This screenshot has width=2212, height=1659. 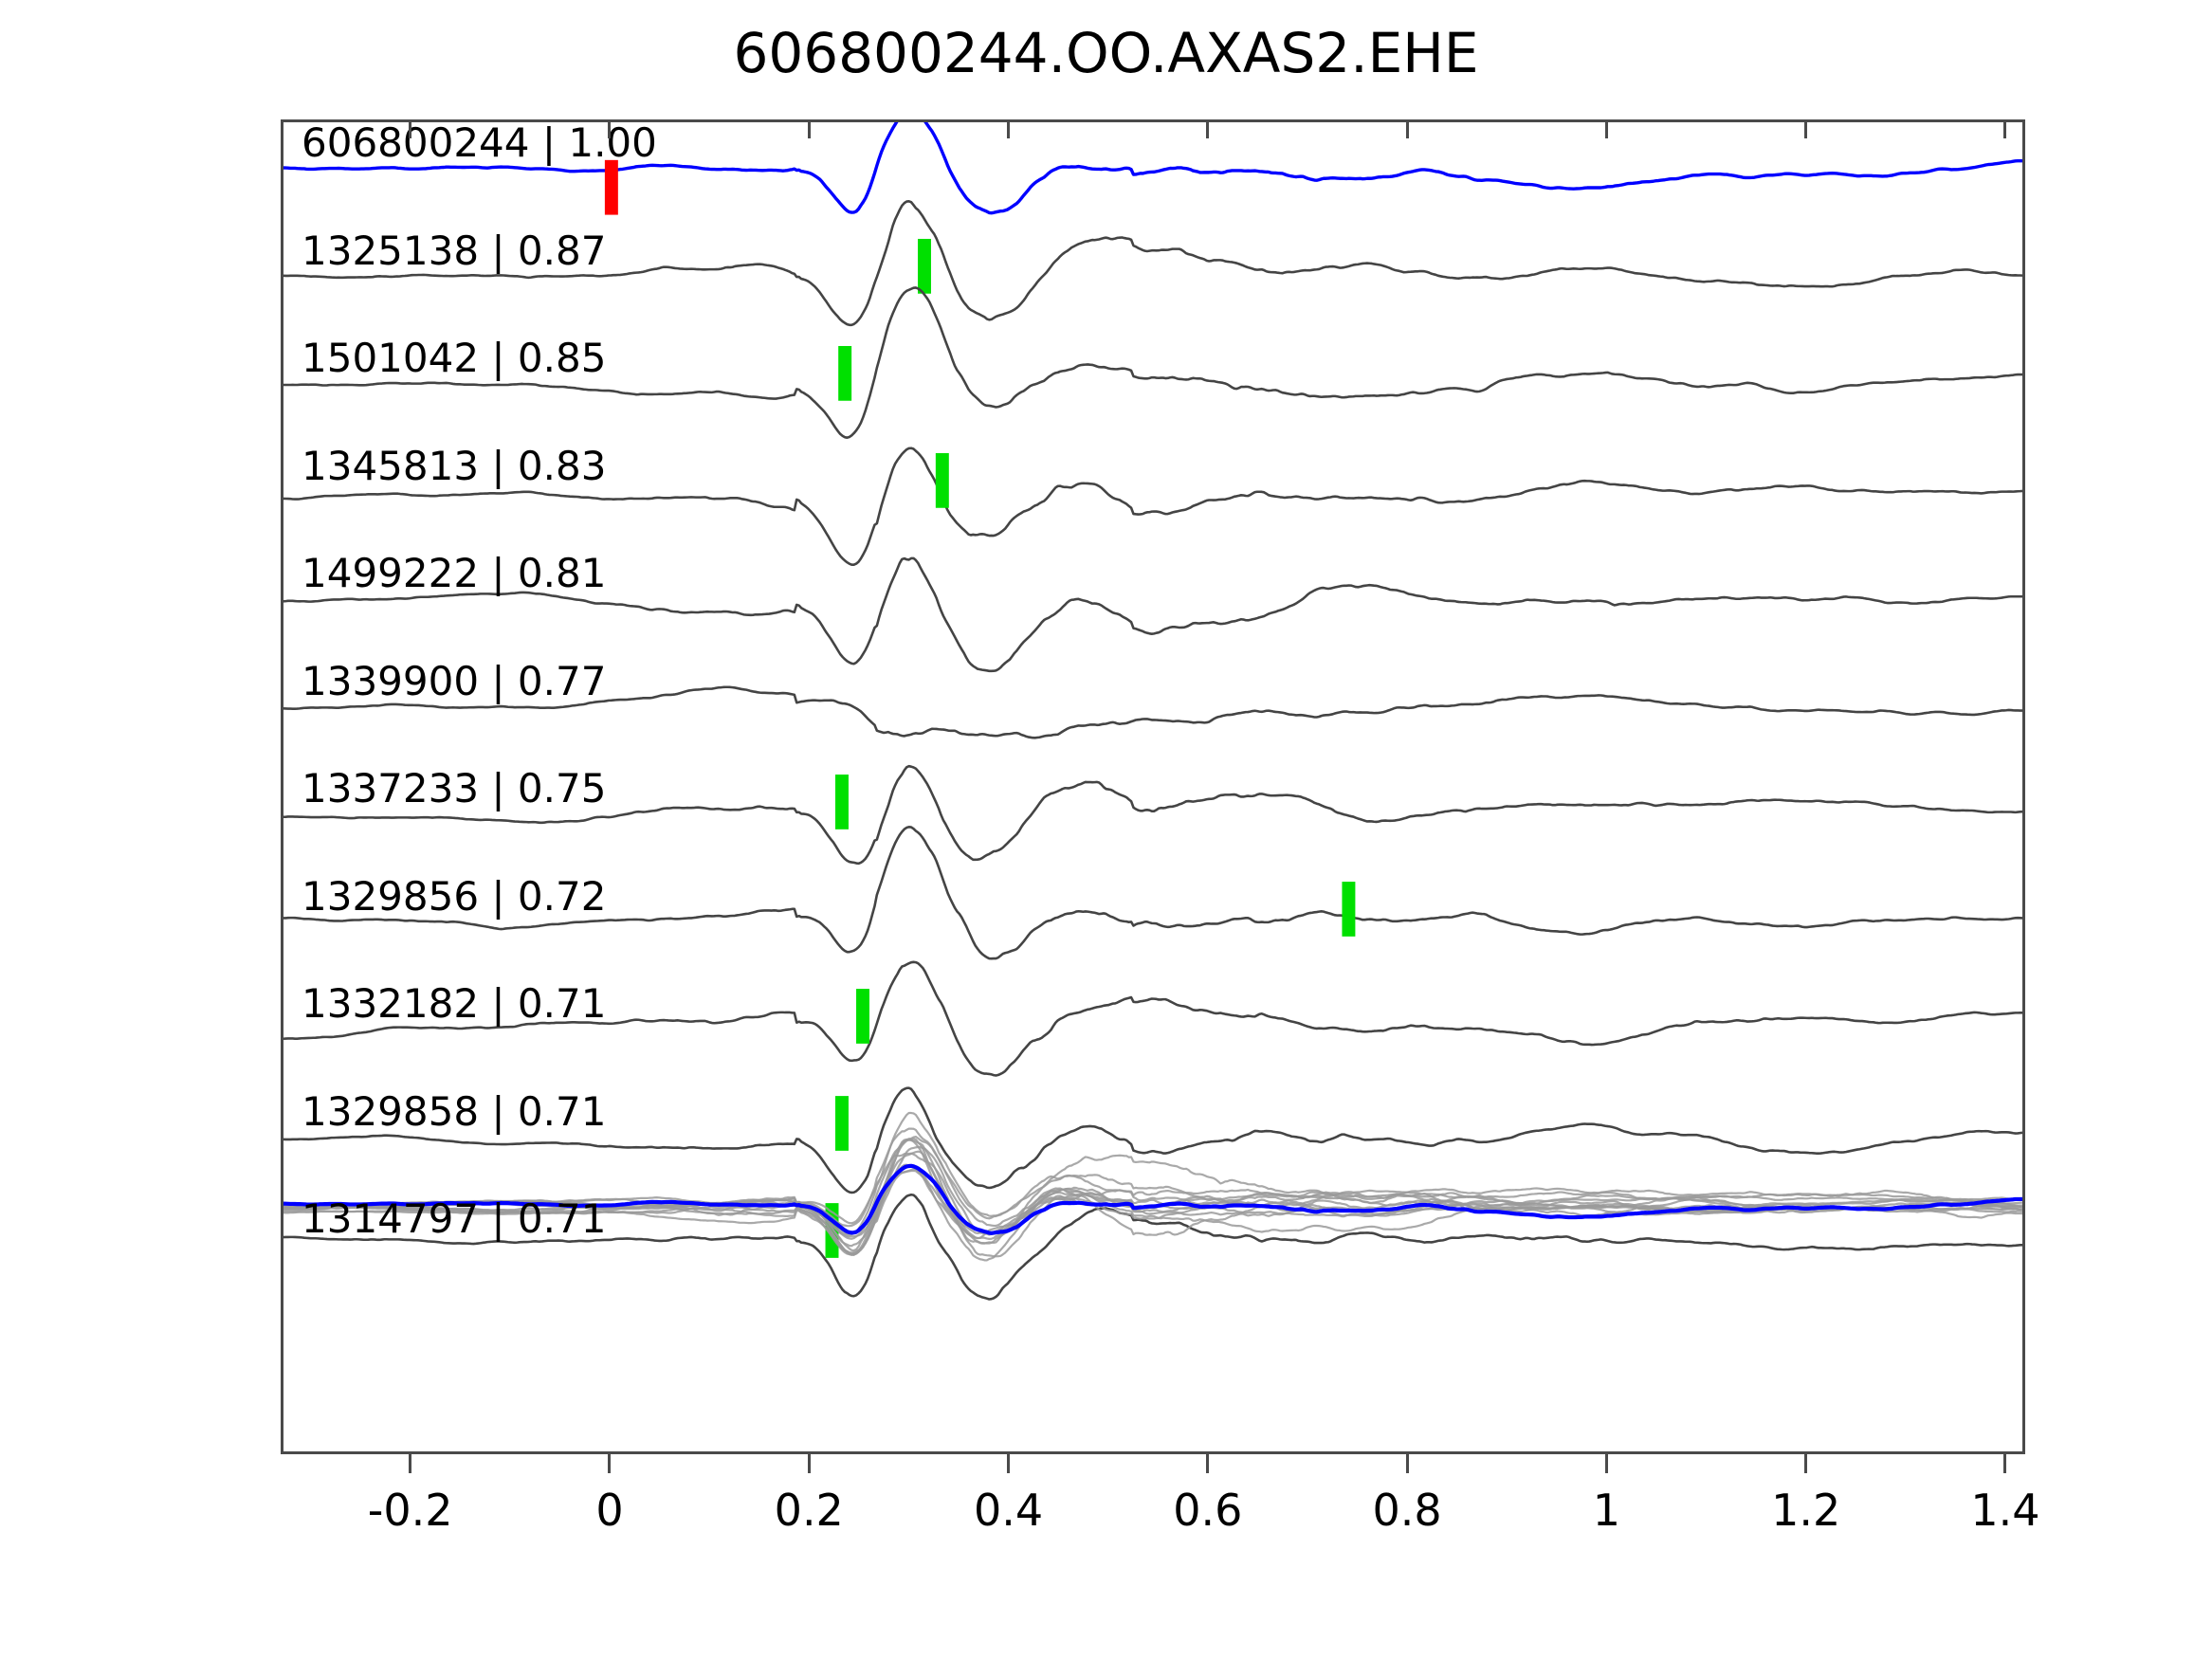 I want to click on x-tick-label-4: 0.6, so click(x=1208, y=1510).